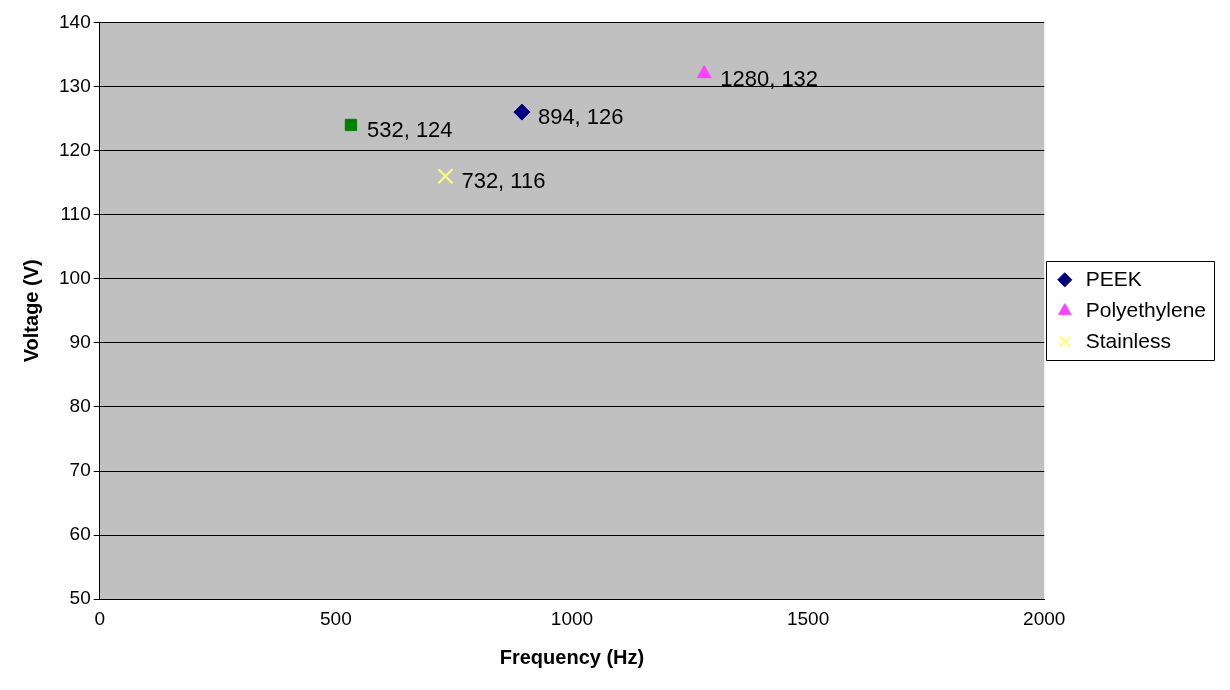  I want to click on data-label: 894, 126, so click(580, 117).